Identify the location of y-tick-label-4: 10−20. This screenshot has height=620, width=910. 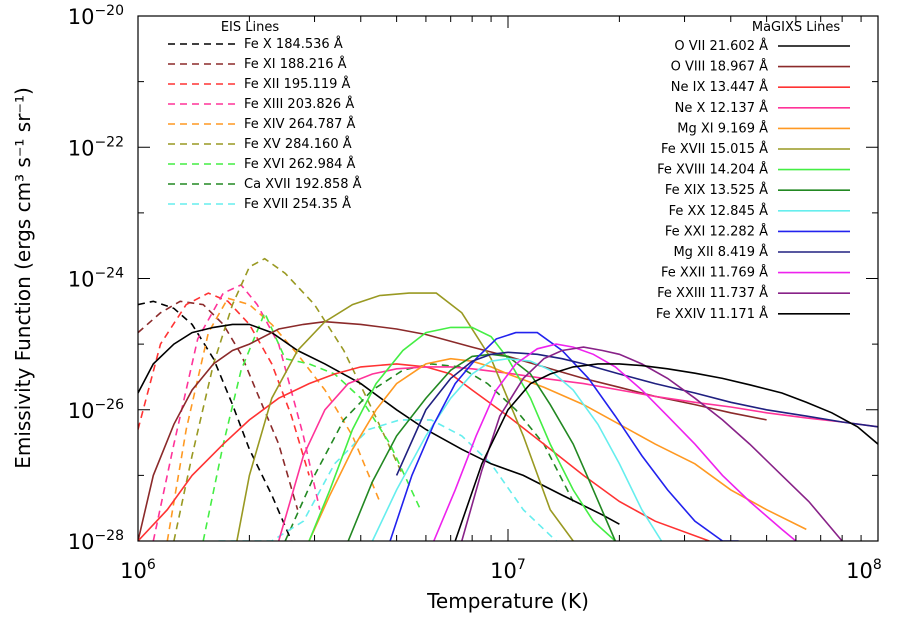
(96, 16).